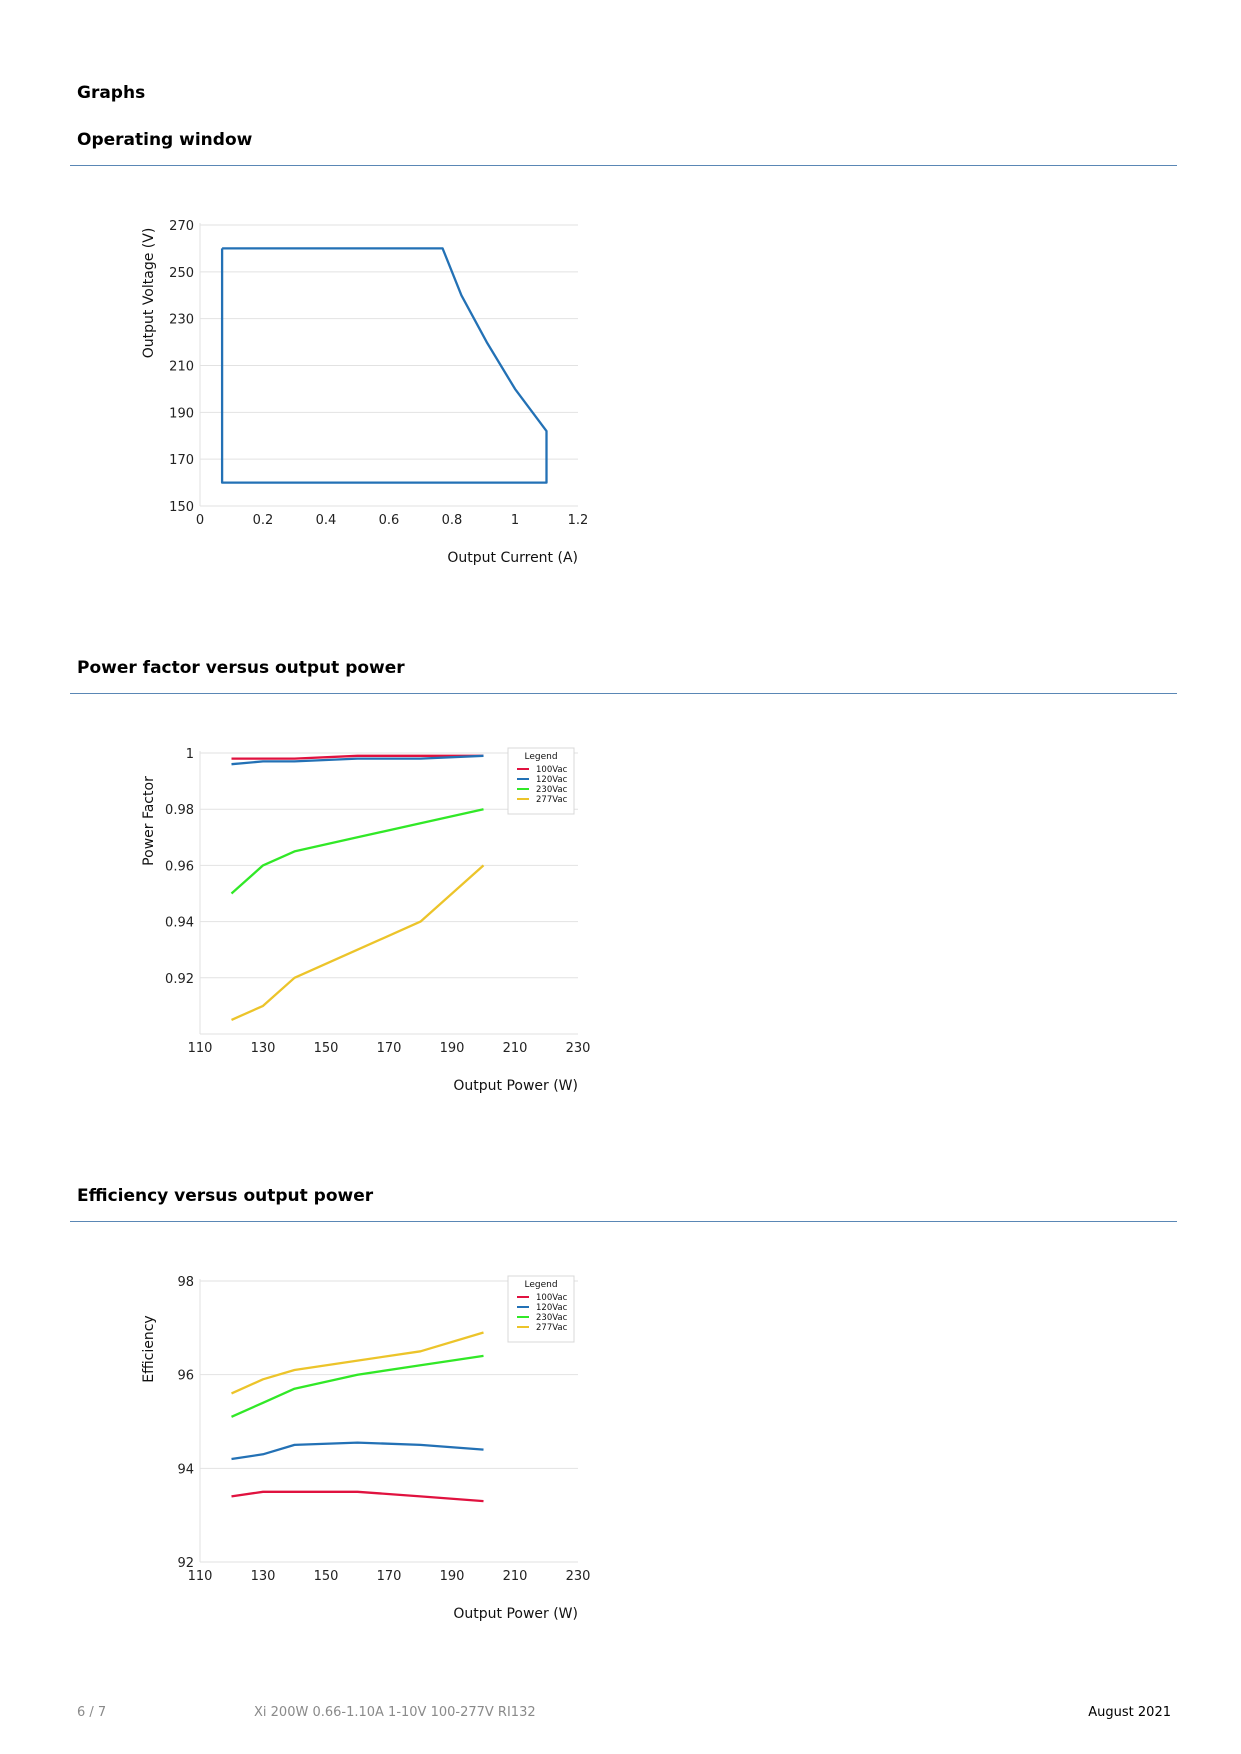 Image resolution: width=1241 pixels, height=1754 pixels. I want to click on y-axis-title: Efficiency, so click(149, 1348).